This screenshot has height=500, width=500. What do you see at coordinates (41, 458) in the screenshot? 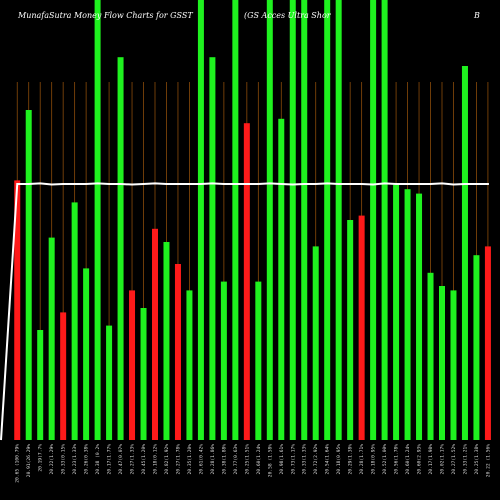
I see `x-tick-label: 20.19(7.7%` at bounding box center [41, 458].